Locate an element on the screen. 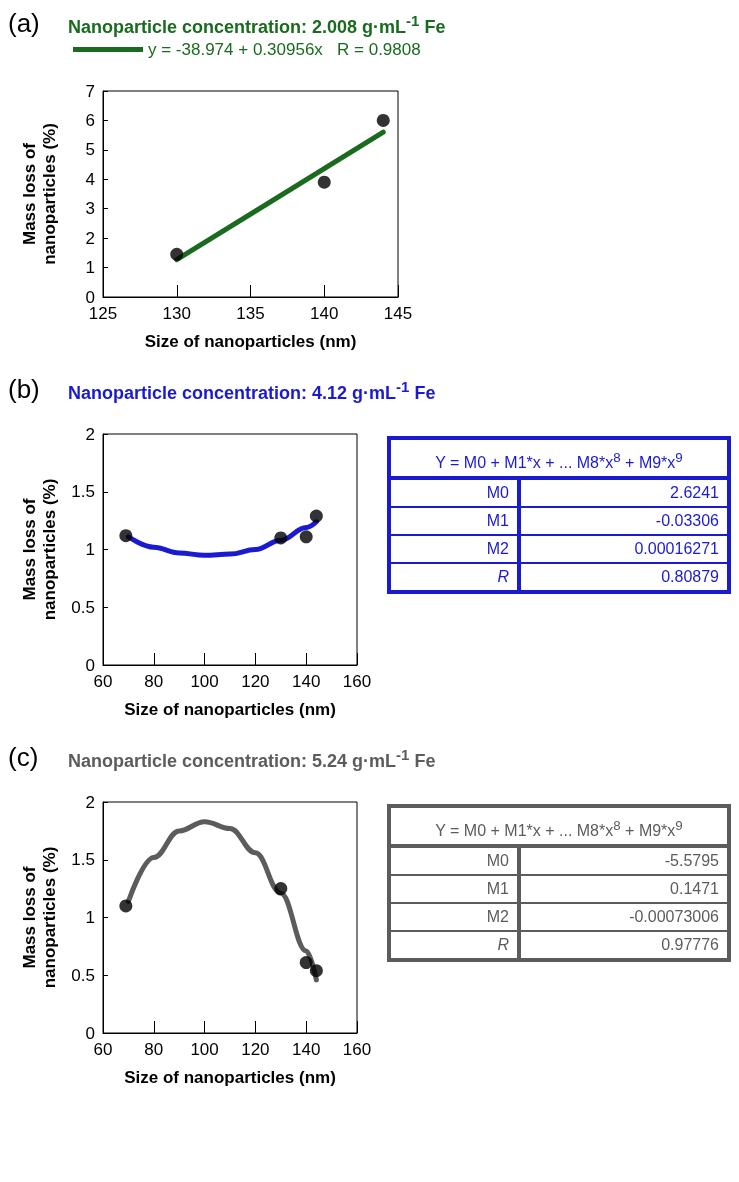  text: 0.1471 is located at coordinates (624, 889).